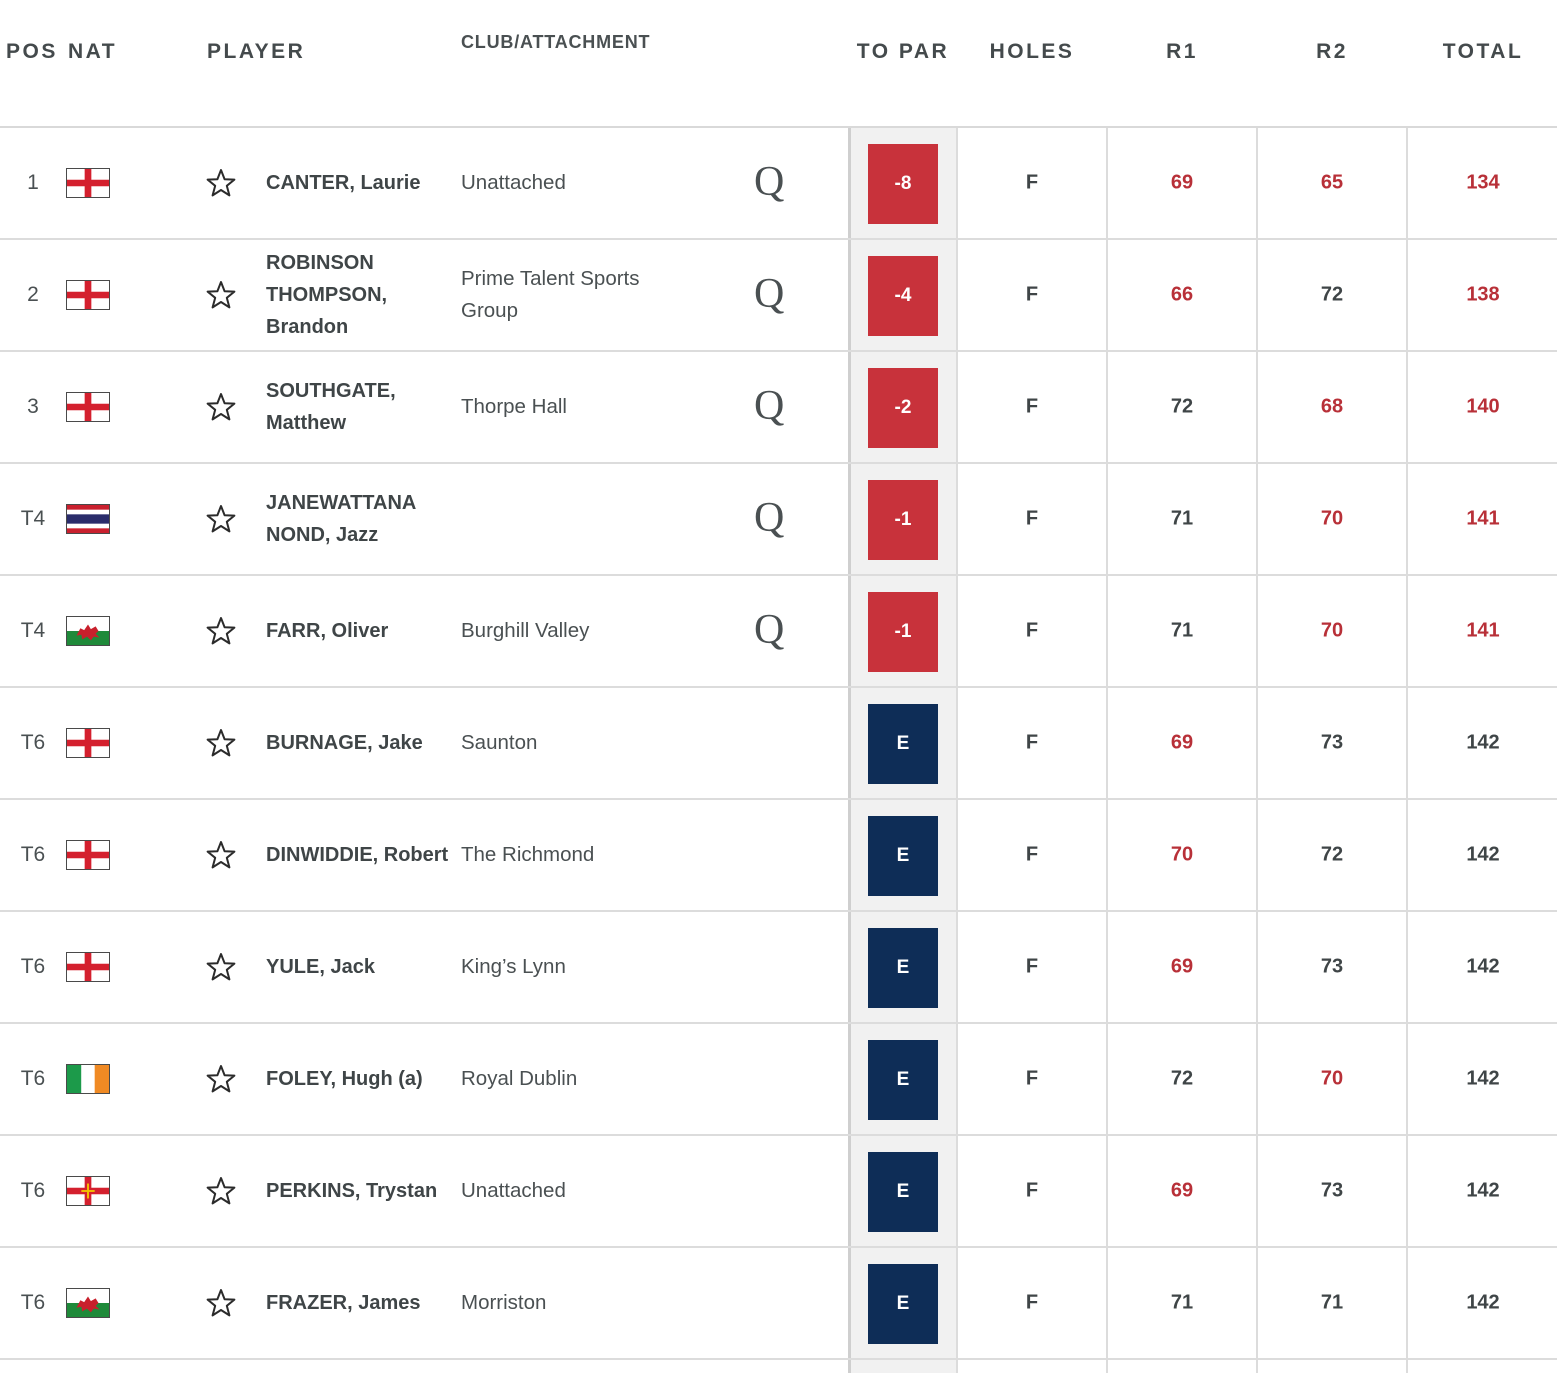 This screenshot has width=1557, height=1373. Describe the element at coordinates (1032, 51) in the screenshot. I see `header-holes: HOLES` at that location.